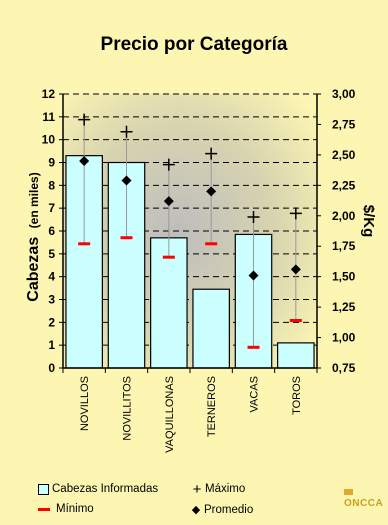 The height and width of the screenshot is (525, 388). I want to click on min-marker-toros, so click(295, 321).